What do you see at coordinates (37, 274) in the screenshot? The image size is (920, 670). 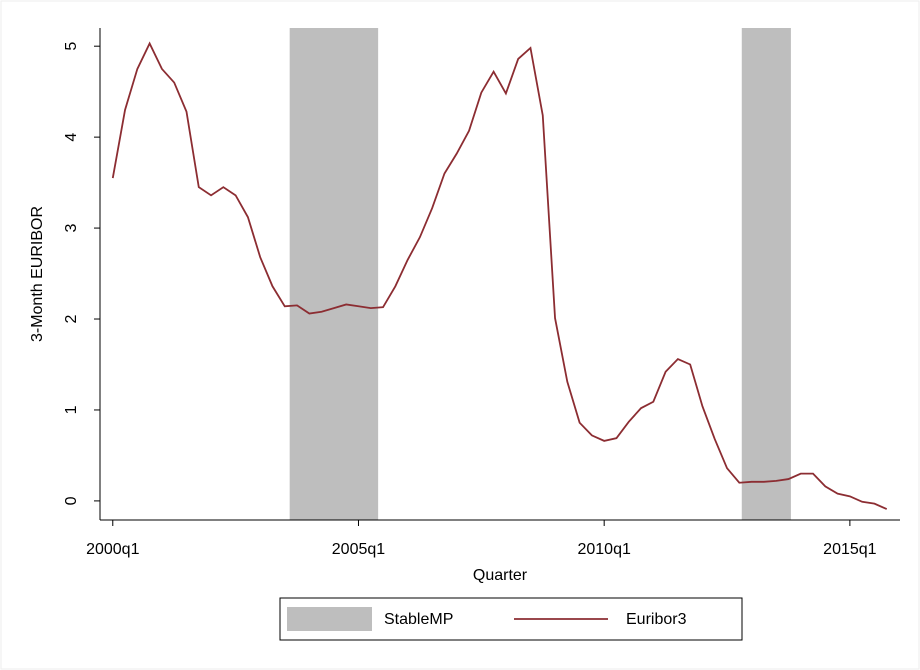 I see `y-axis-title: 3-Month EURIBOR` at bounding box center [37, 274].